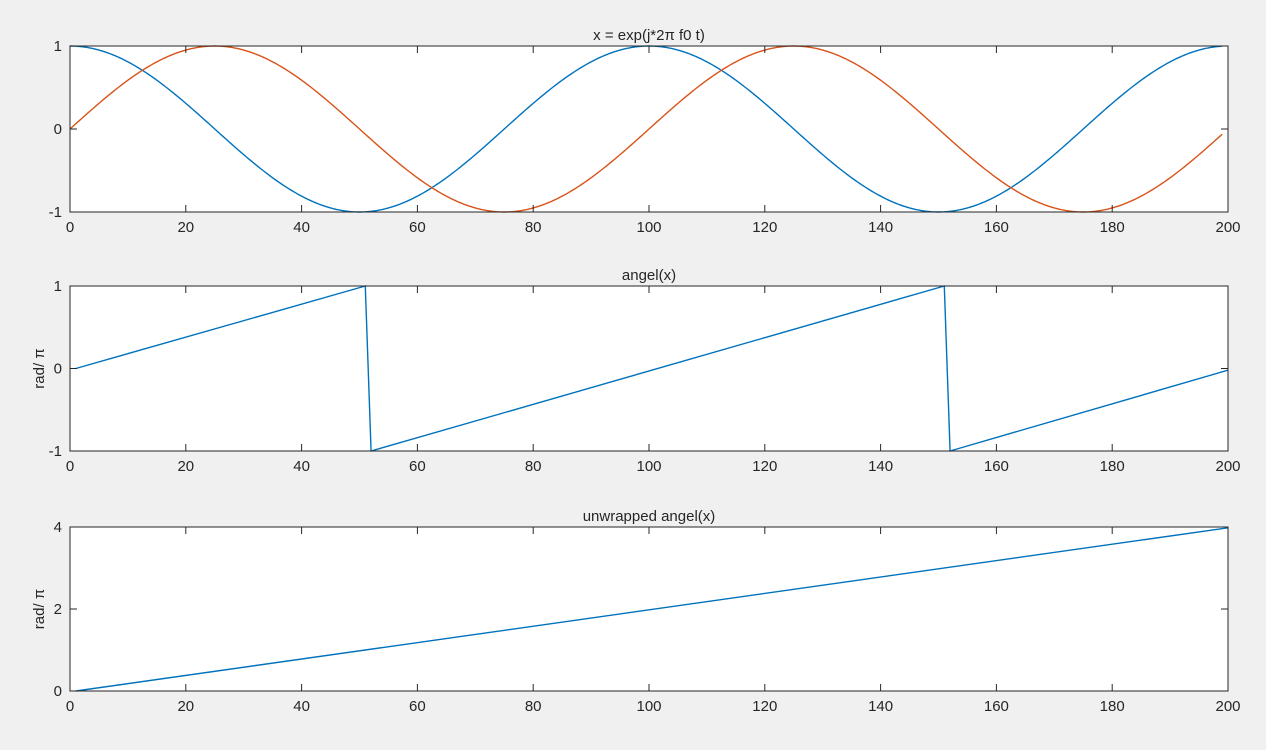 The image size is (1266, 750). Describe the element at coordinates (649, 516) in the screenshot. I see `chart-title: unwrapped angel(x)` at that location.